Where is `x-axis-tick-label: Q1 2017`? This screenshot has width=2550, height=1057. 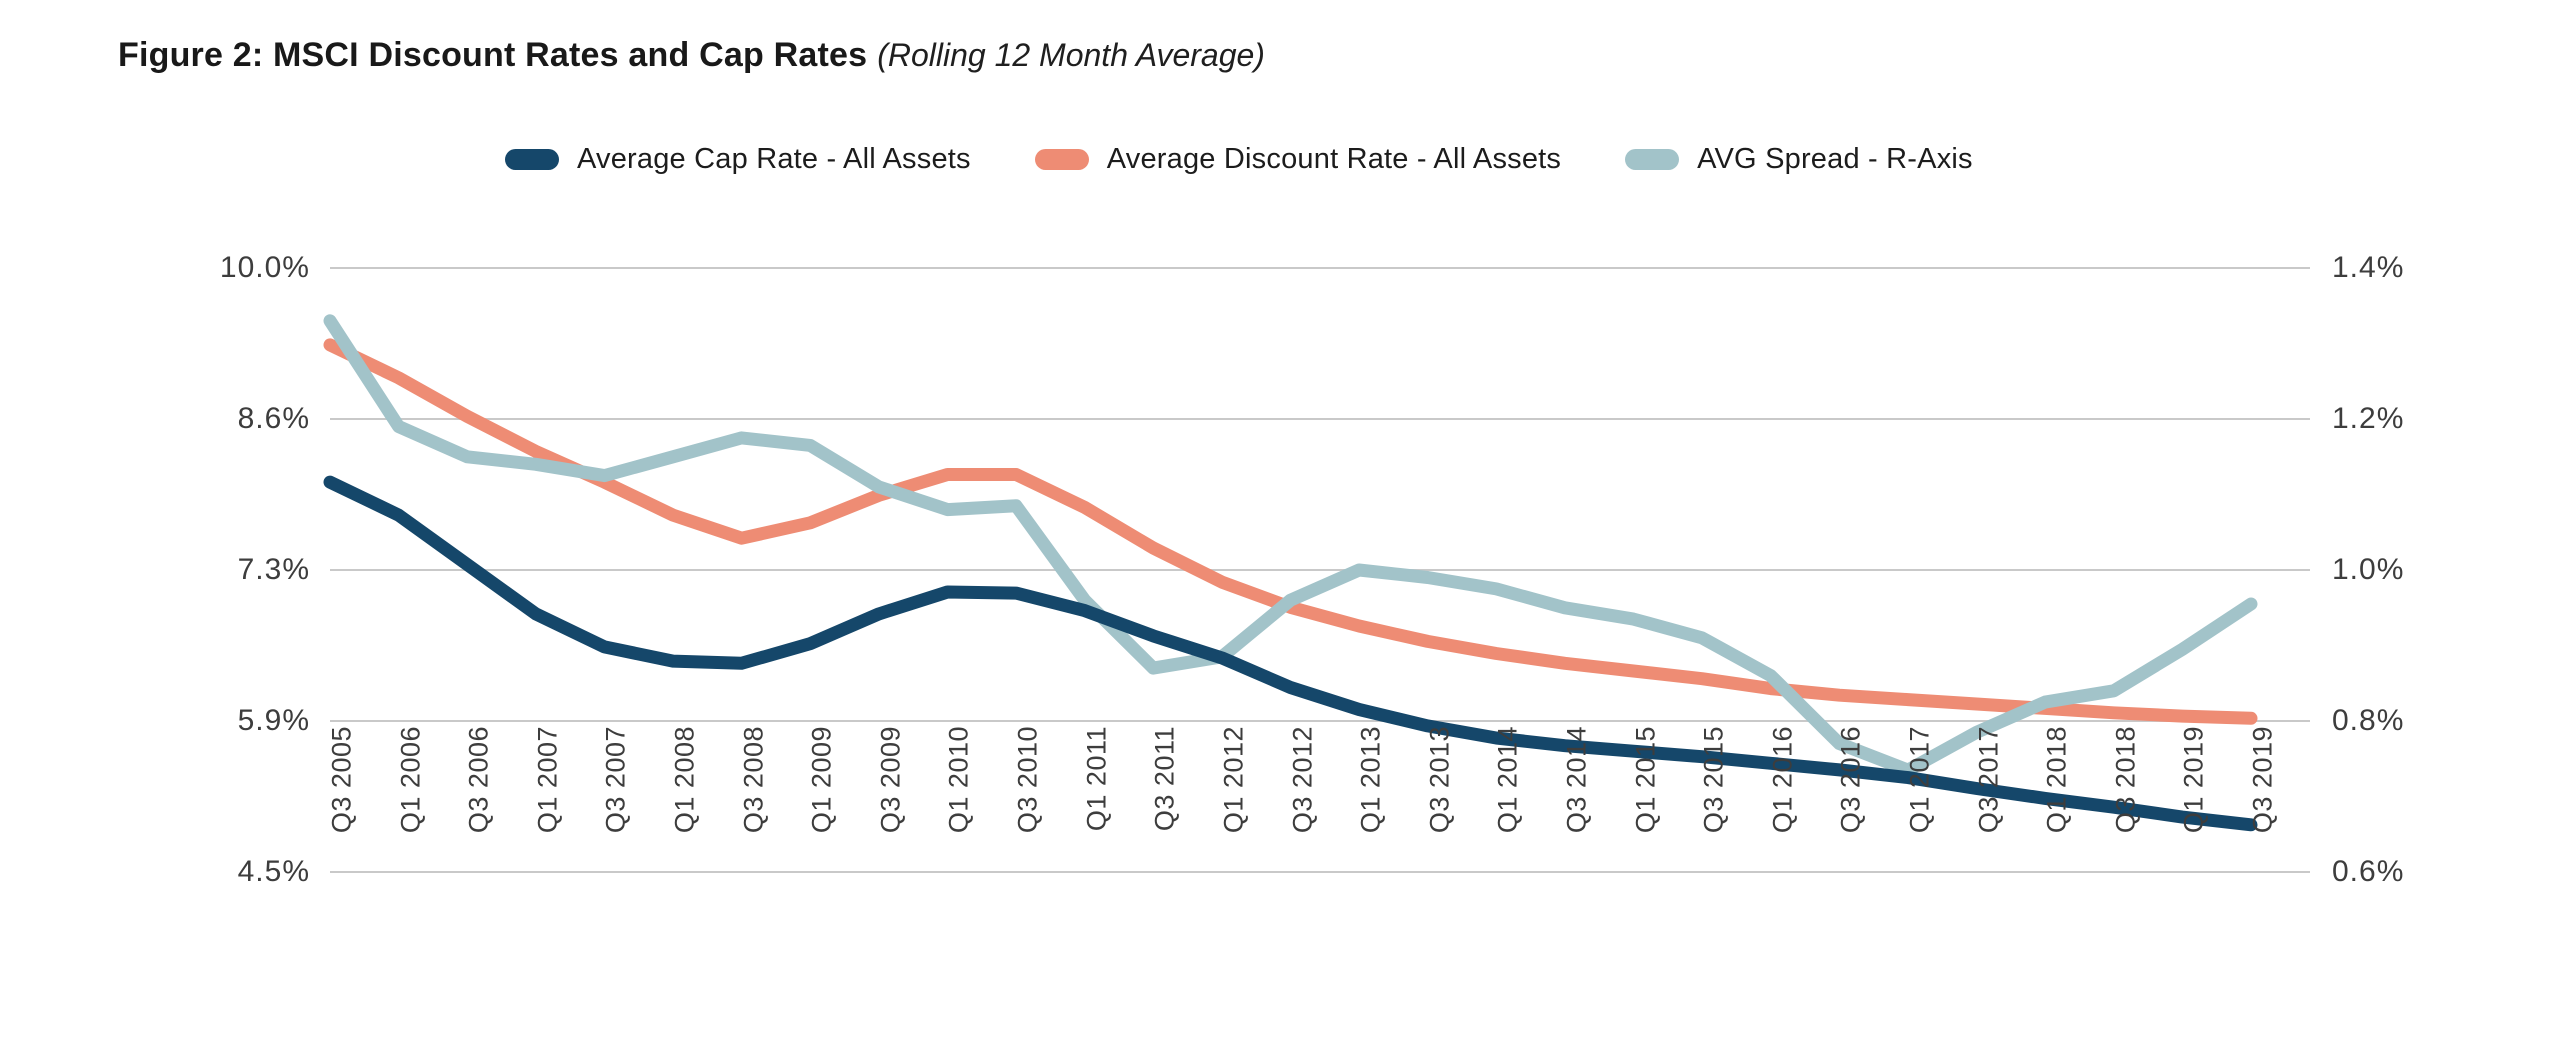
x-axis-tick-label: Q1 2017 is located at coordinates (1919, 806).